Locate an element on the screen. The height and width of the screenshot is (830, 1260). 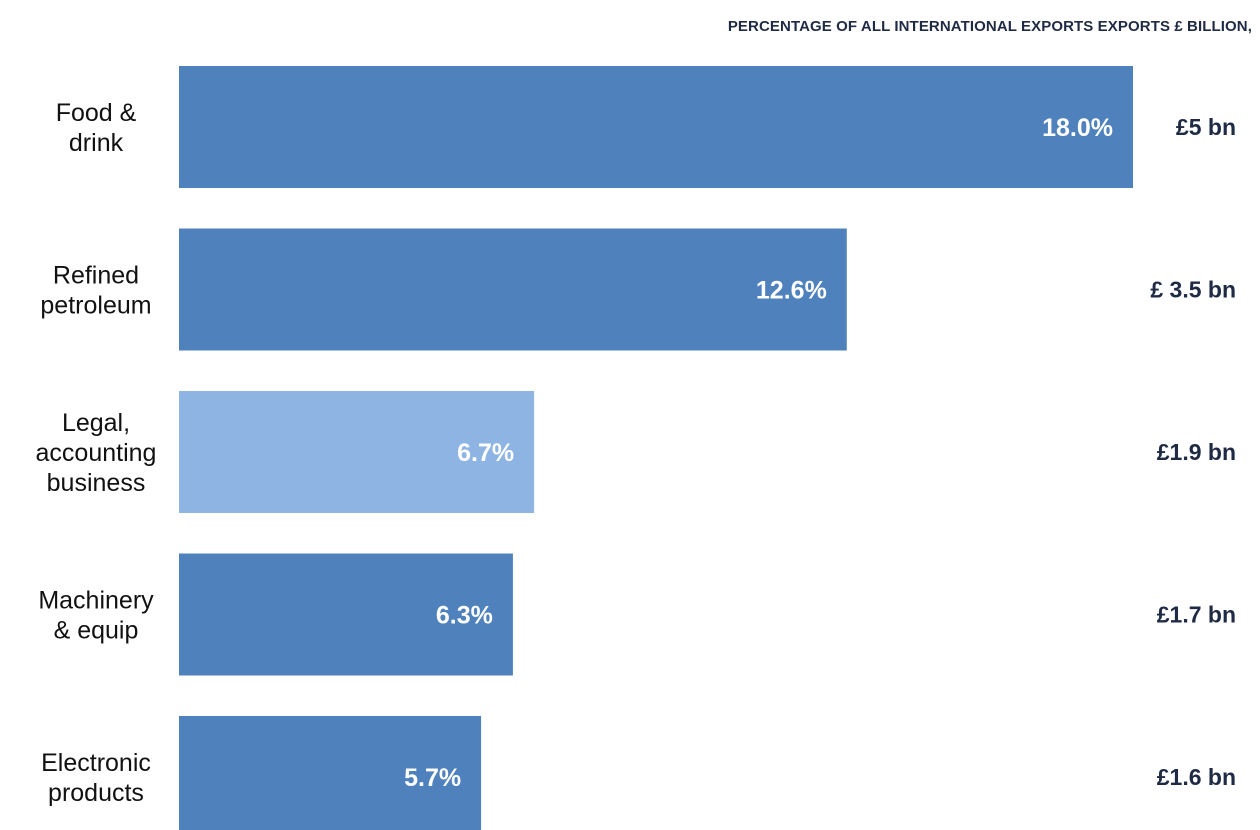
bar-value-label-1: 12.6% is located at coordinates (791, 291).